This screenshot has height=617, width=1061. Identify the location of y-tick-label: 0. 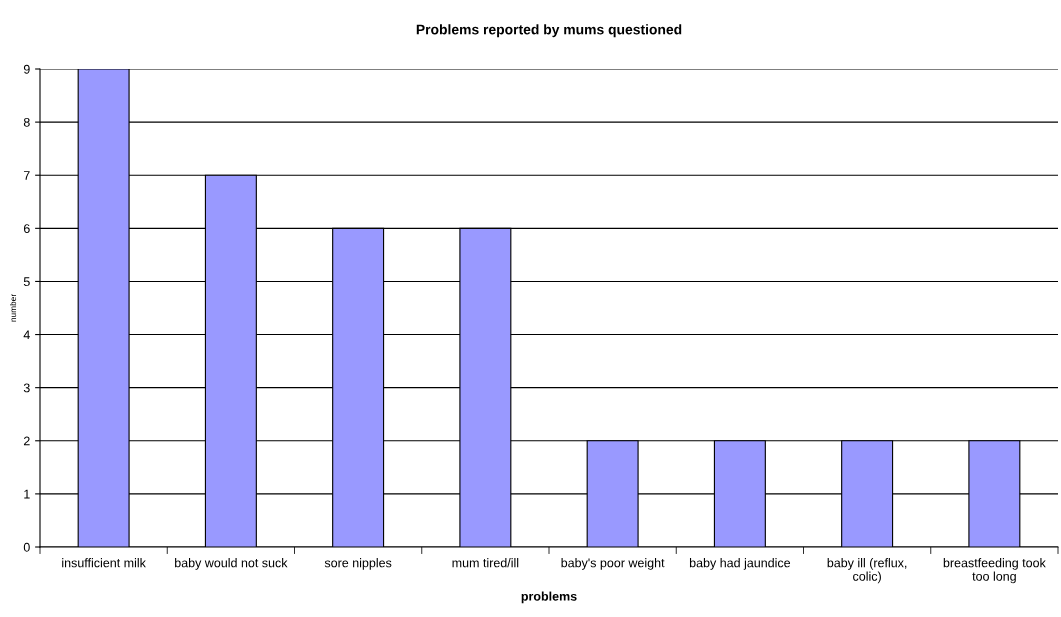
(26, 547).